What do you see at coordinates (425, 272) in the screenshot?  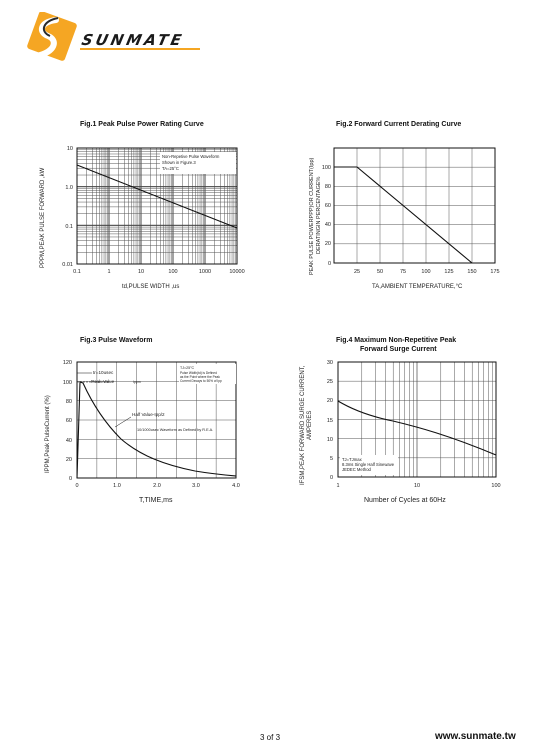 I see `fig2-xtick-100: 100` at bounding box center [425, 272].